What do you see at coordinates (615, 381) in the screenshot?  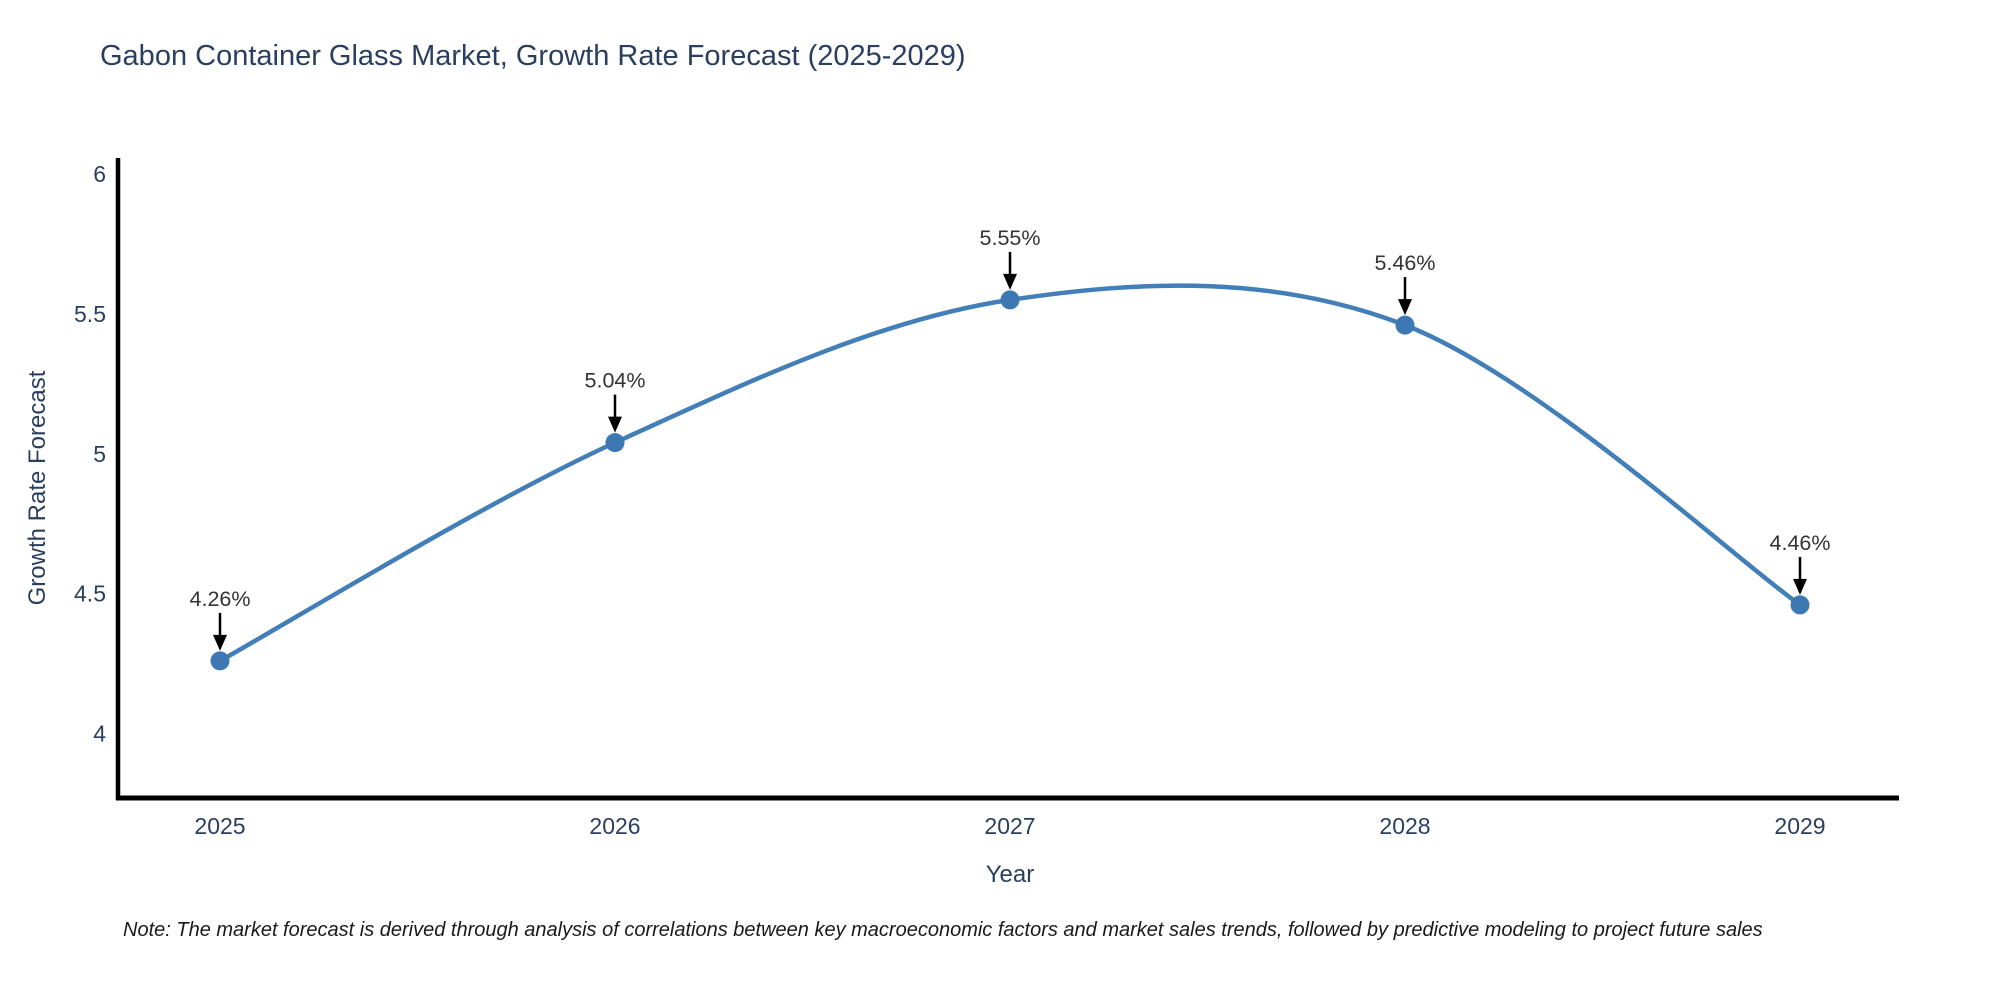 I see `data-point-label: 5.04%` at bounding box center [615, 381].